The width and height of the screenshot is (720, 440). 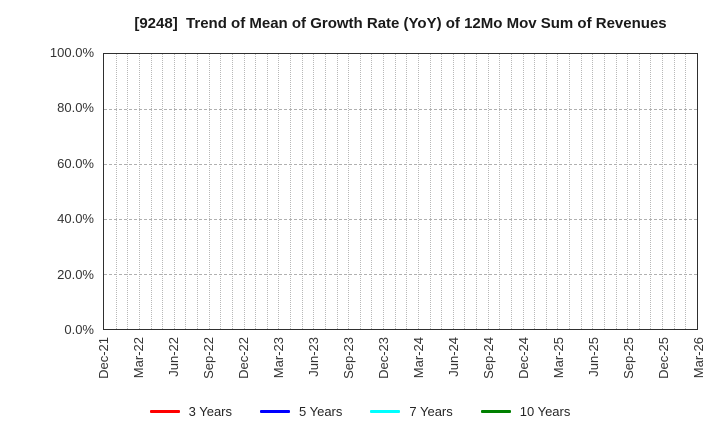 I want to click on legend-item: 5 Years, so click(x=301, y=411).